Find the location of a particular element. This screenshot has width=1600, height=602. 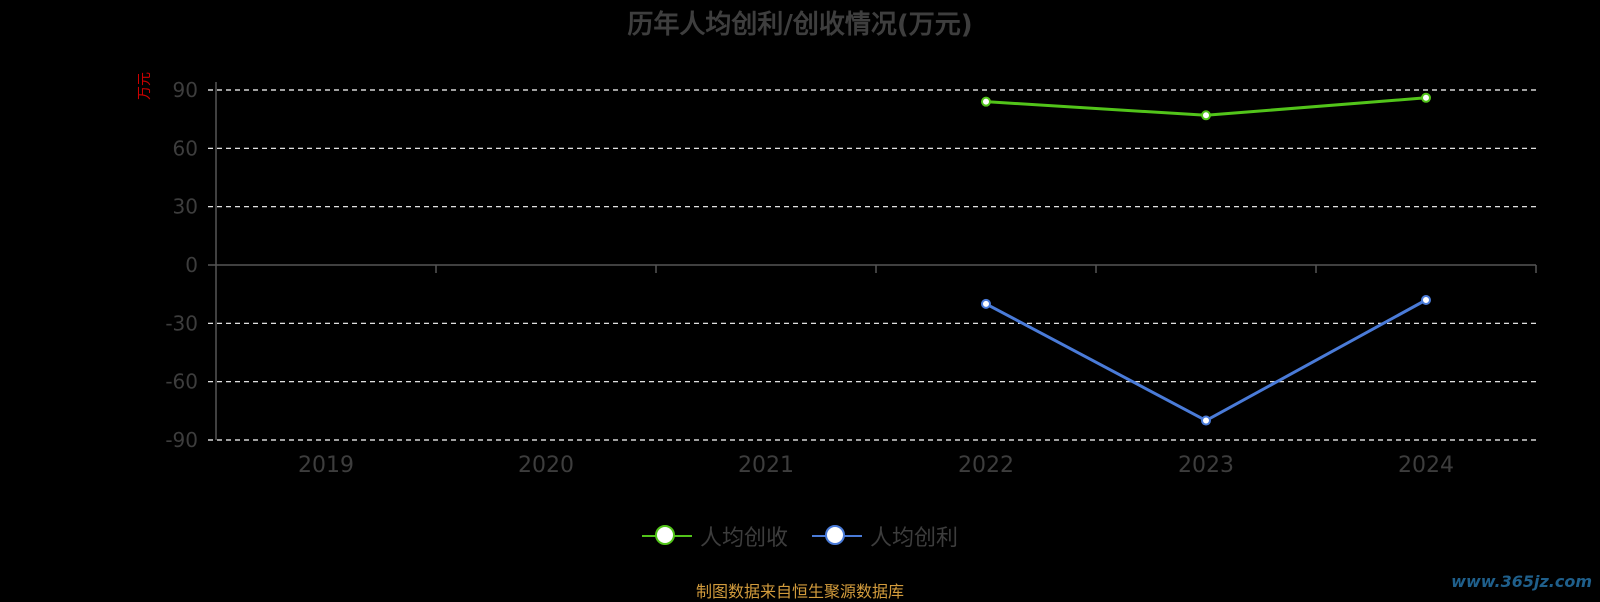

y-tick-label: 30 is located at coordinates (185, 207).